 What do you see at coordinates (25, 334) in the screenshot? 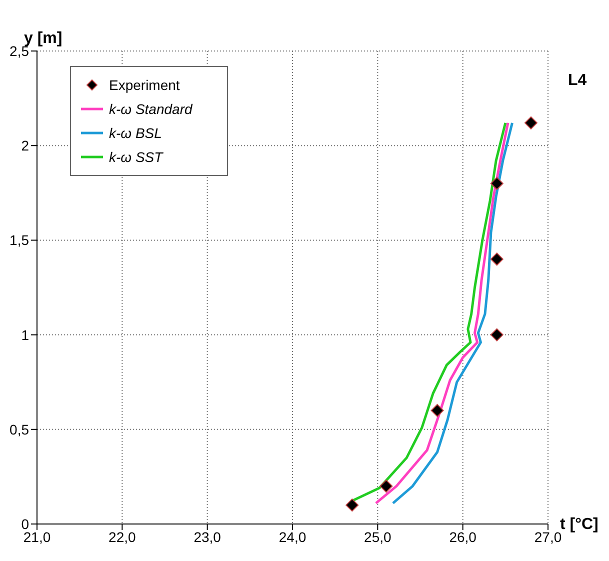
I see `y-tick-label: 1` at bounding box center [25, 334].